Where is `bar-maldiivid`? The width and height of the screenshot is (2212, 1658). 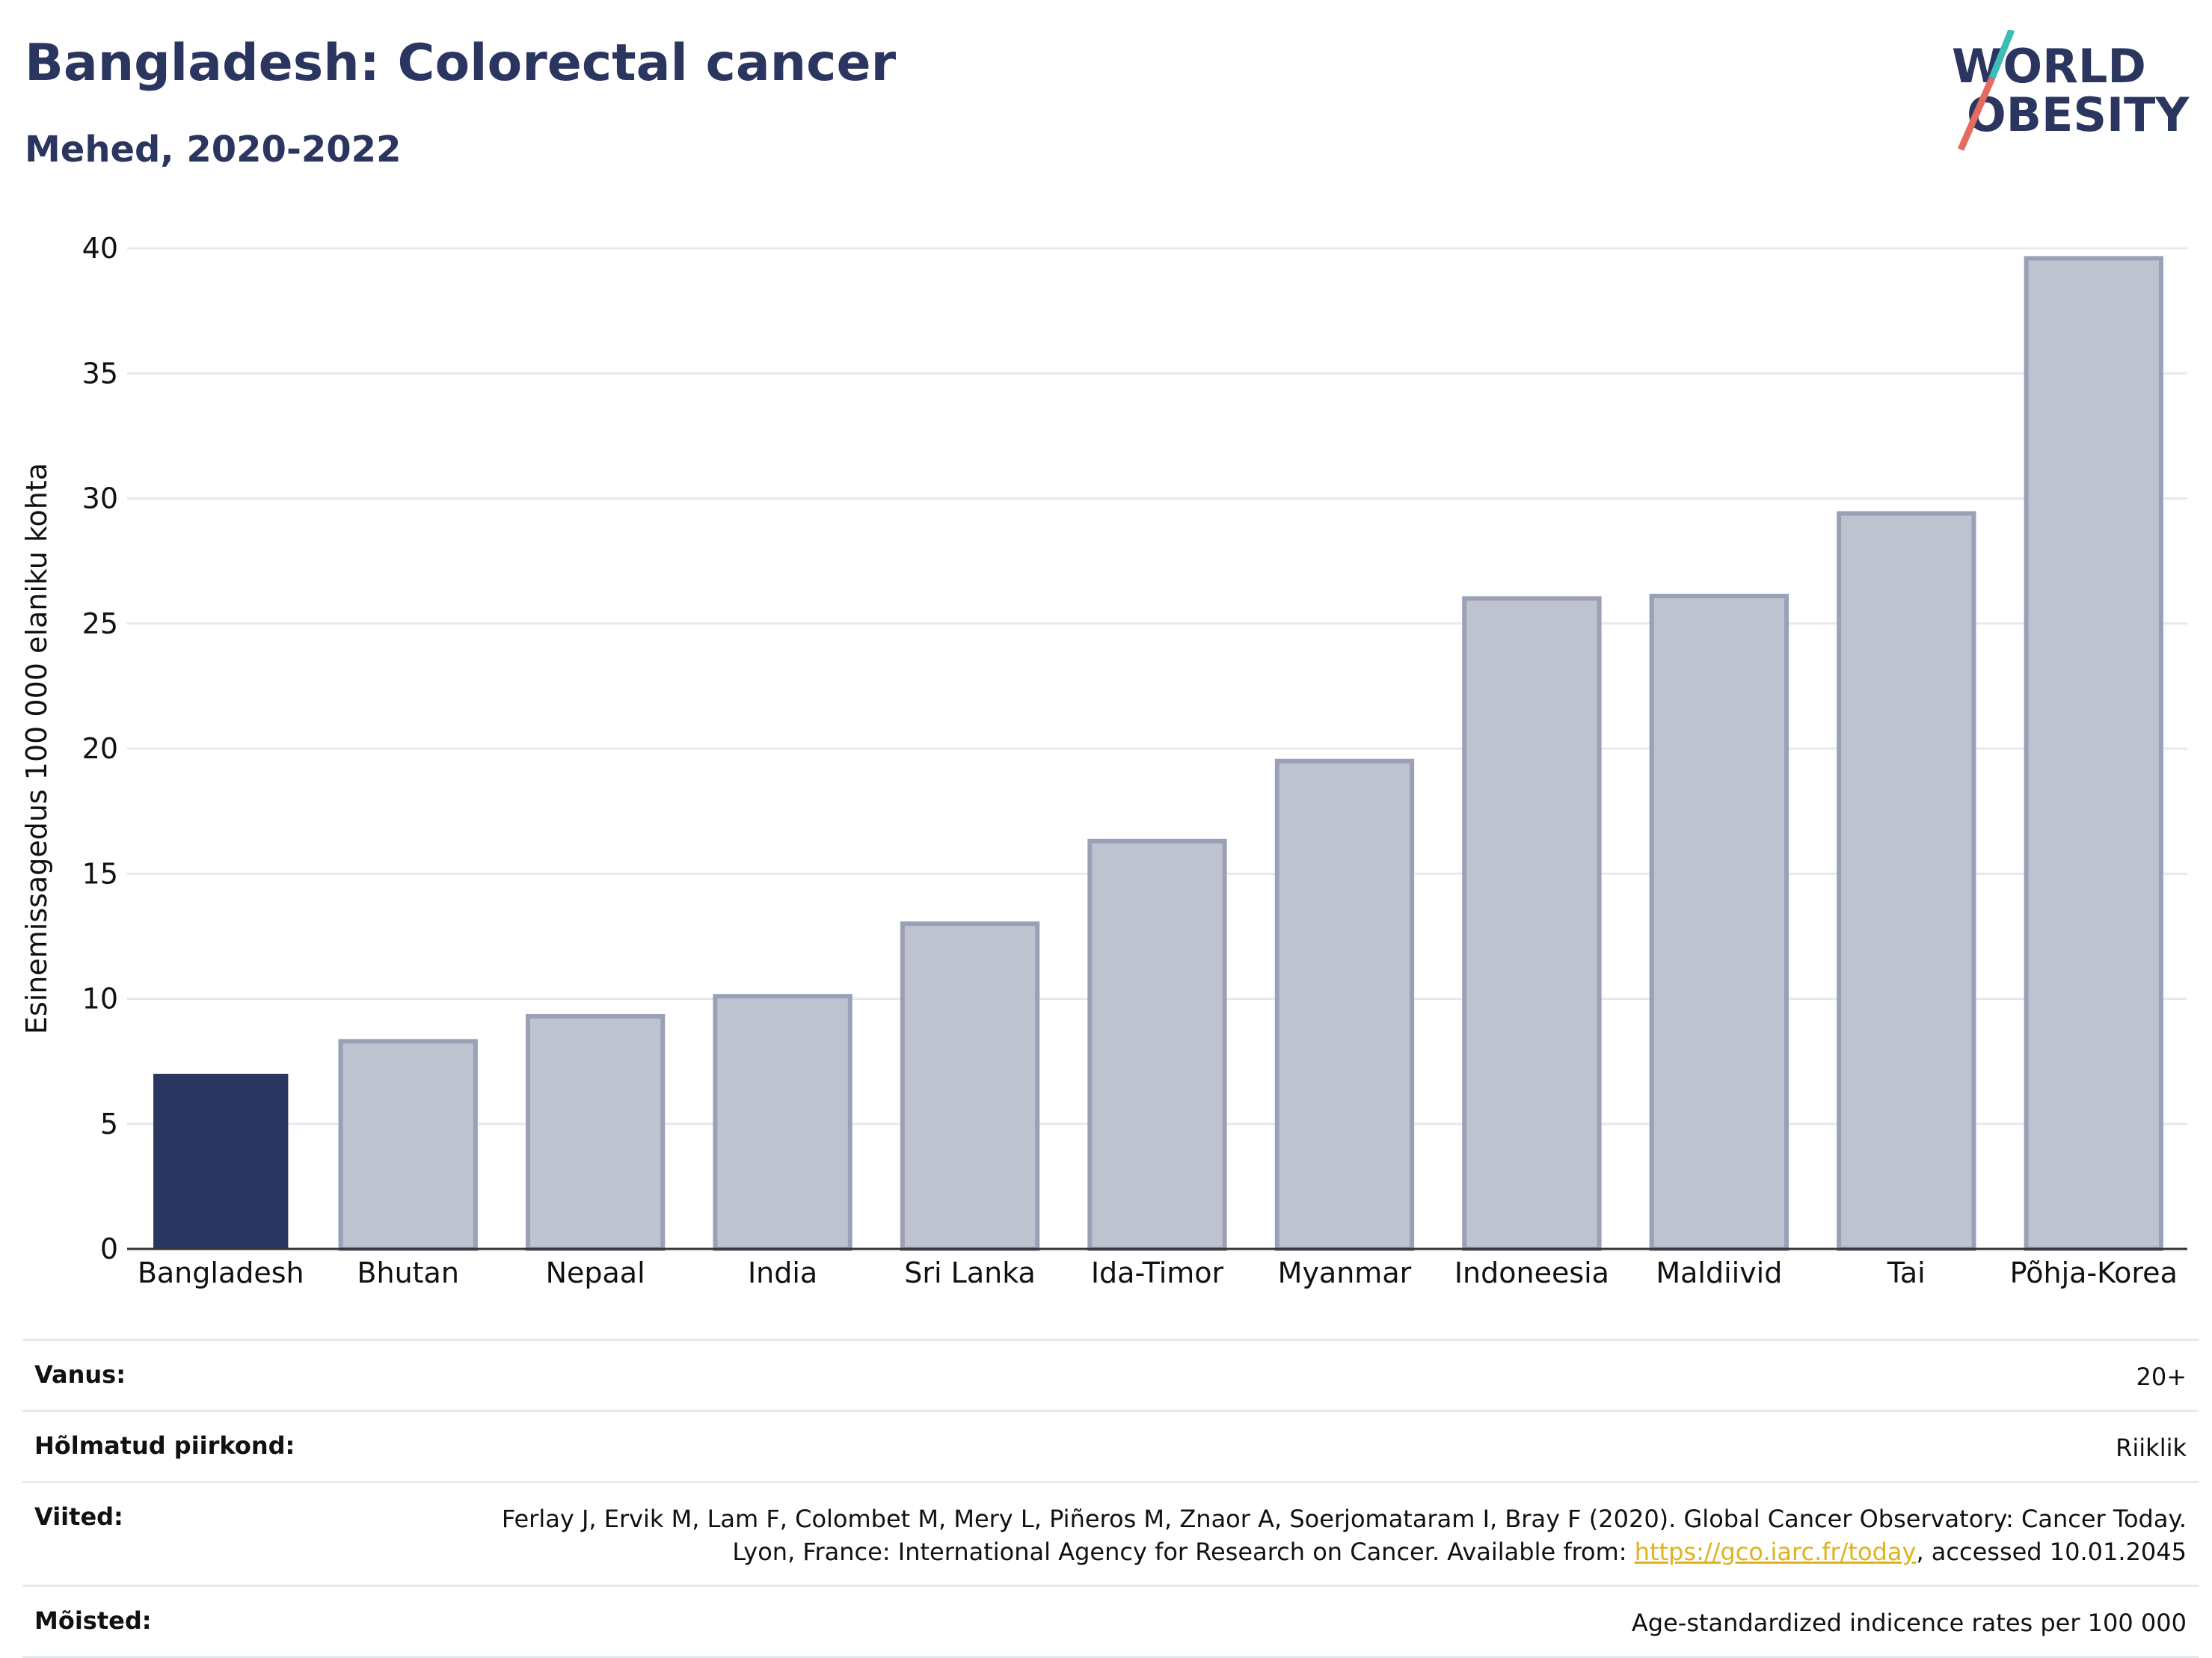
bar-maldiivid is located at coordinates (1719, 922).